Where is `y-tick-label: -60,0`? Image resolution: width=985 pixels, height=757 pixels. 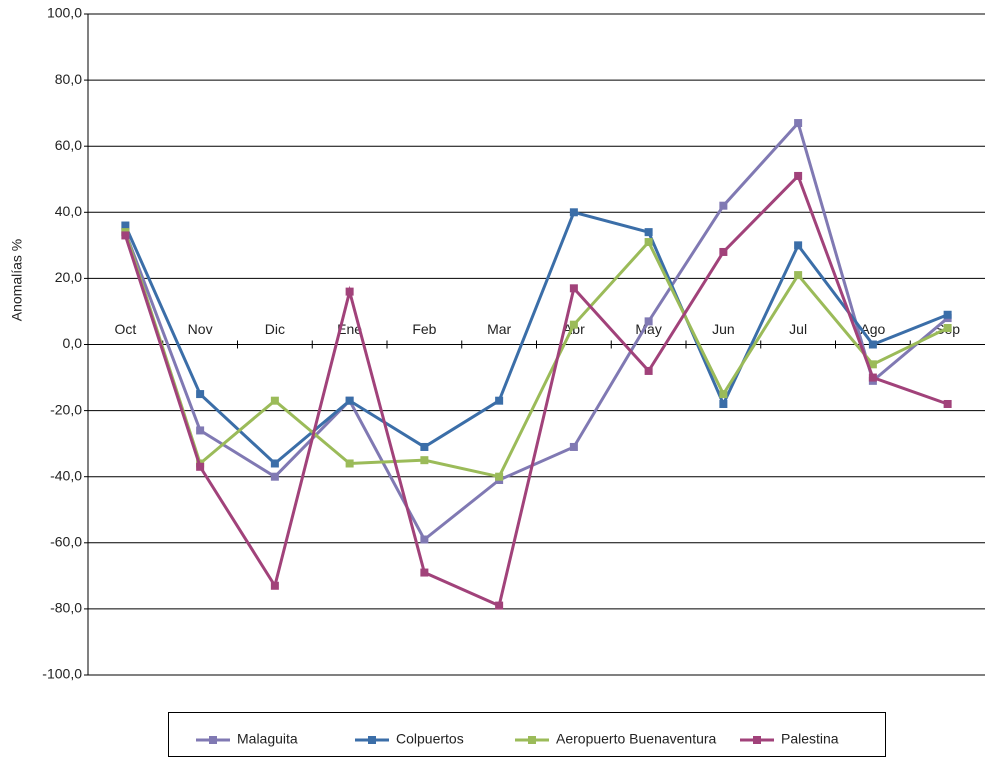
y-tick-label: -60,0 is located at coordinates (66, 542).